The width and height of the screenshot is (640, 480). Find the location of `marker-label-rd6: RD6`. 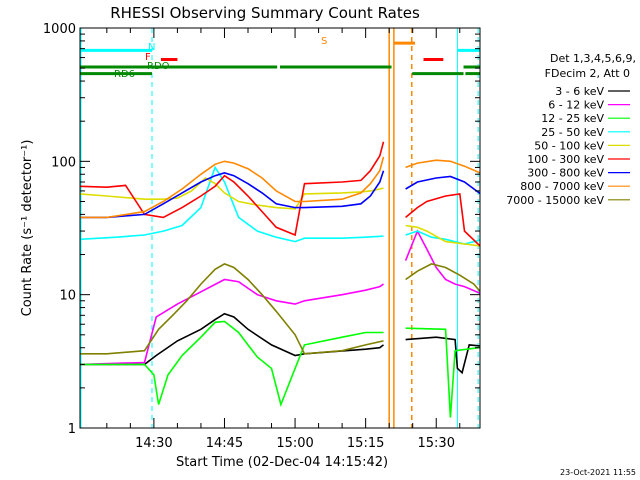

marker-label-rd6: RD6 is located at coordinates (124, 74).